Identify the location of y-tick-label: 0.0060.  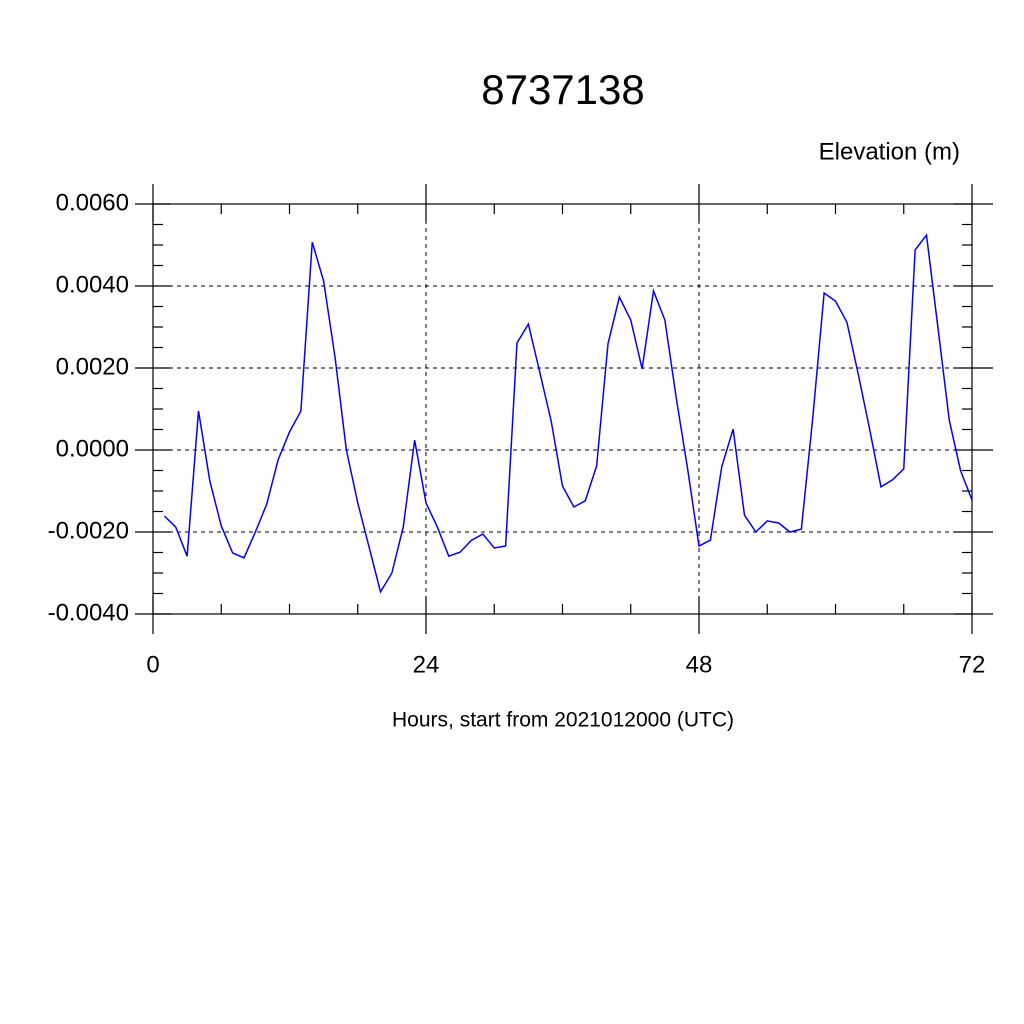
(92, 202).